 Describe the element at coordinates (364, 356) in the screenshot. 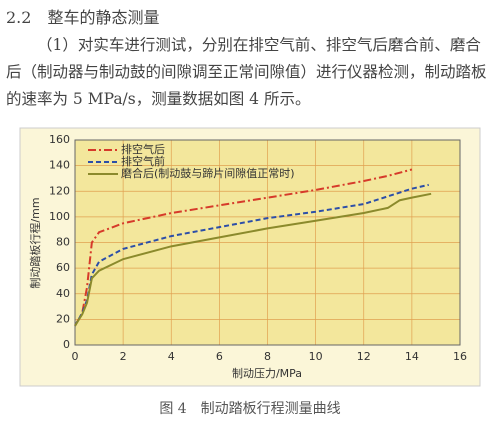

I see `x-tick-label: 12` at that location.